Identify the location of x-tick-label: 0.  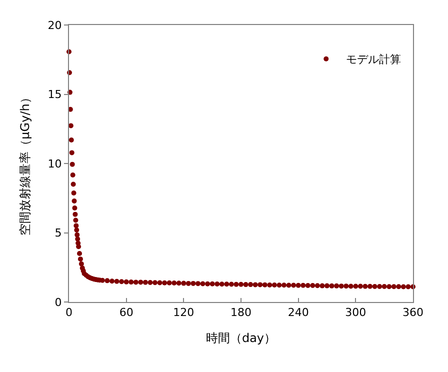
(69, 313).